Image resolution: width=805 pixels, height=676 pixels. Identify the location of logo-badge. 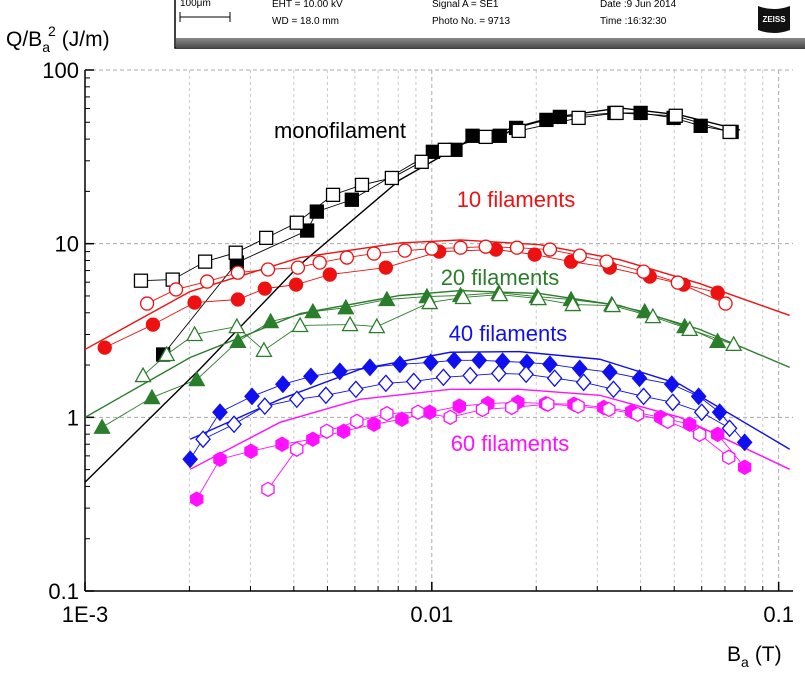
(774, 19).